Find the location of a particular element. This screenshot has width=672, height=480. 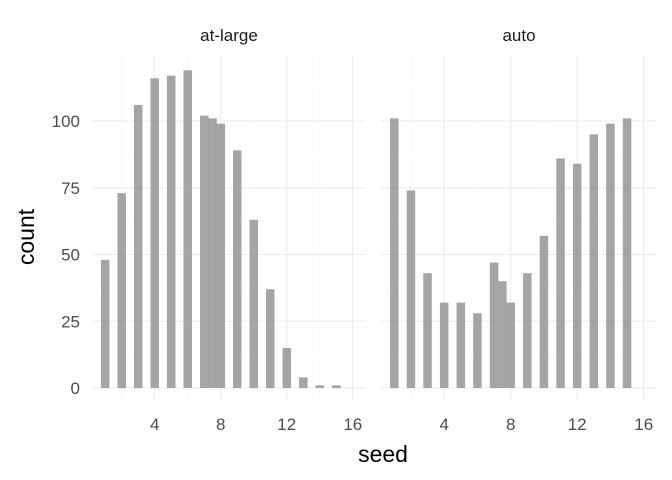

bar-at-large-7.5 is located at coordinates (212, 253).